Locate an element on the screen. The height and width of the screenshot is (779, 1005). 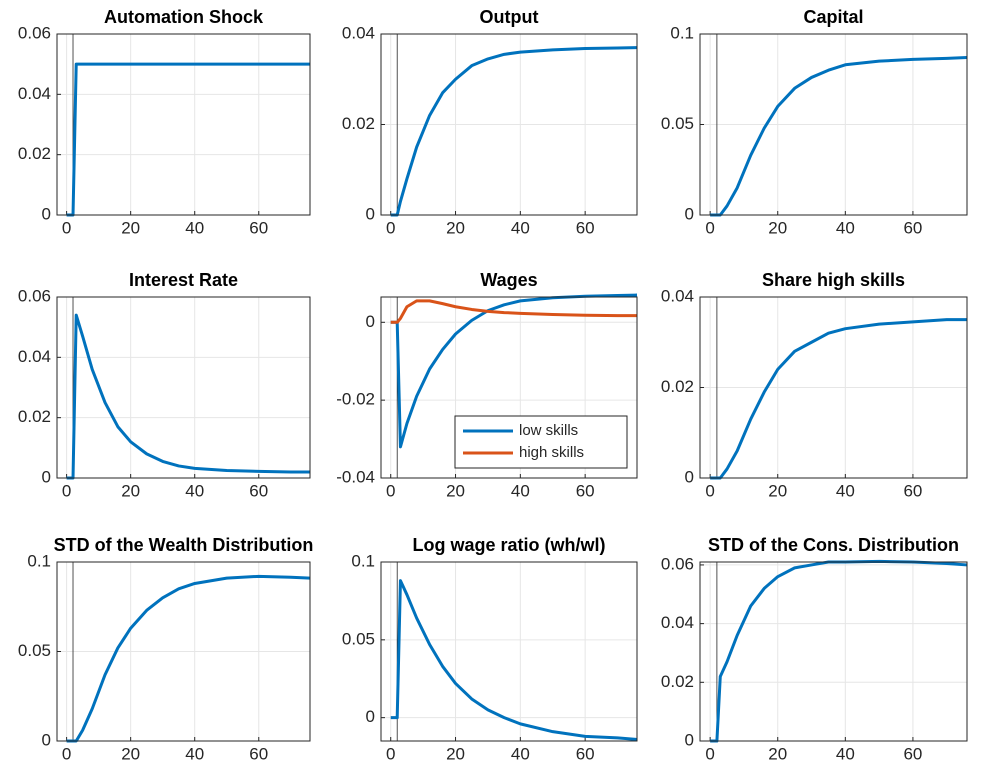
legend-label: low skills is located at coordinates (548, 430).